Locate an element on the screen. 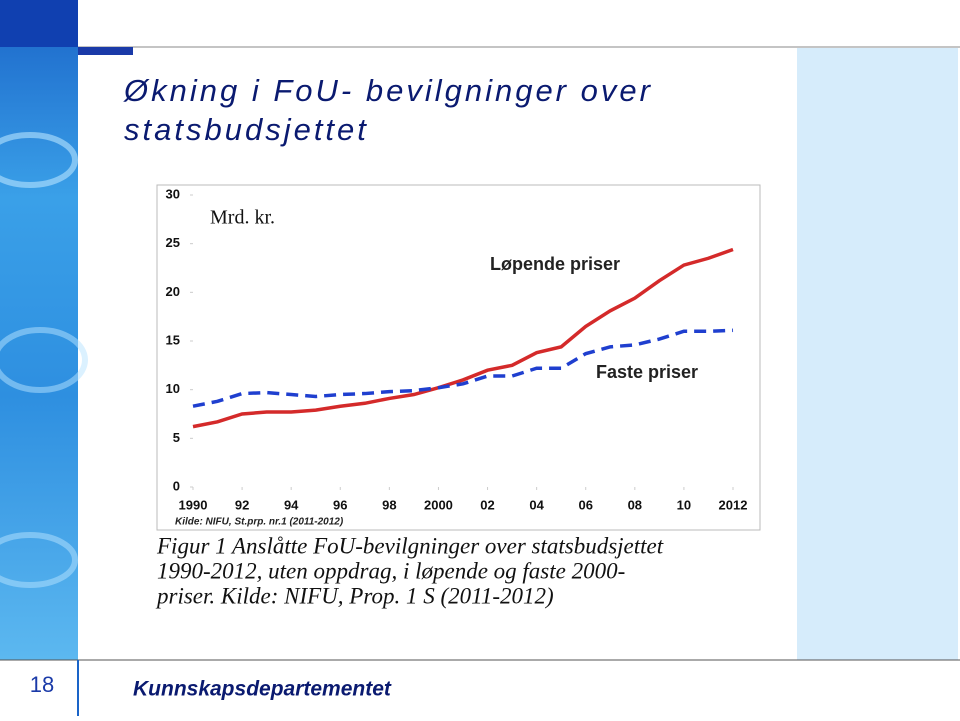 This screenshot has height=721, width=960. x-tick-label: 08 is located at coordinates (635, 504).